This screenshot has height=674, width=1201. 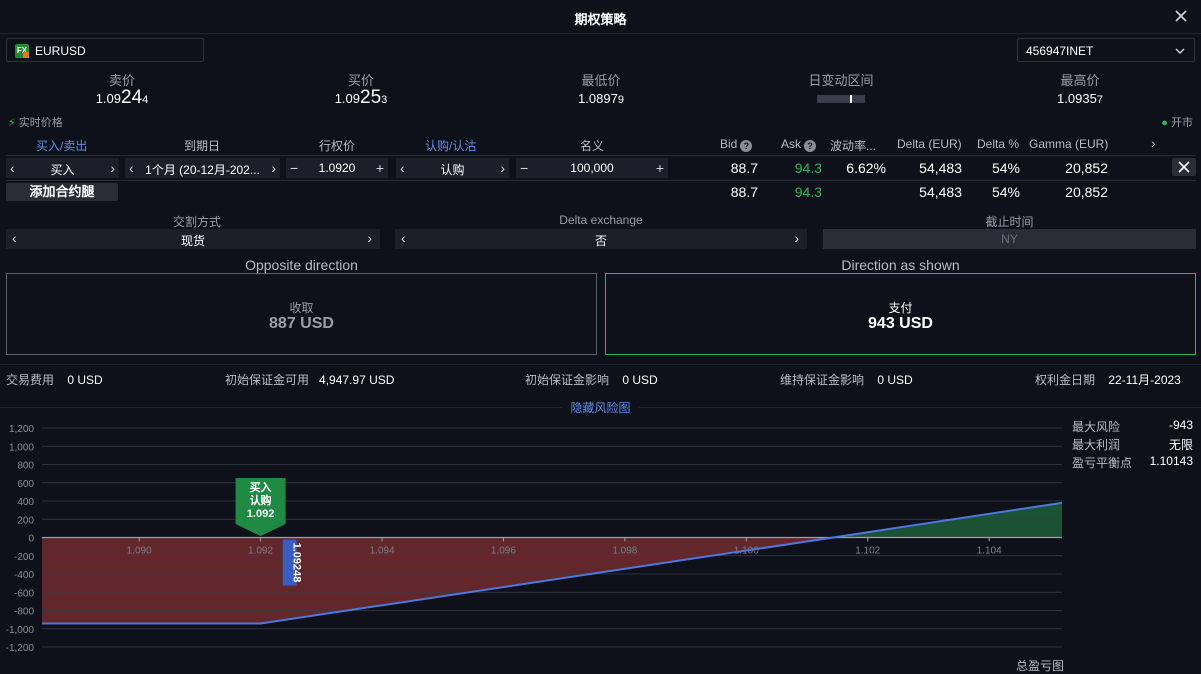 What do you see at coordinates (601, 220) in the screenshot?
I see `delta-exchange-label: Delta exchange` at bounding box center [601, 220].